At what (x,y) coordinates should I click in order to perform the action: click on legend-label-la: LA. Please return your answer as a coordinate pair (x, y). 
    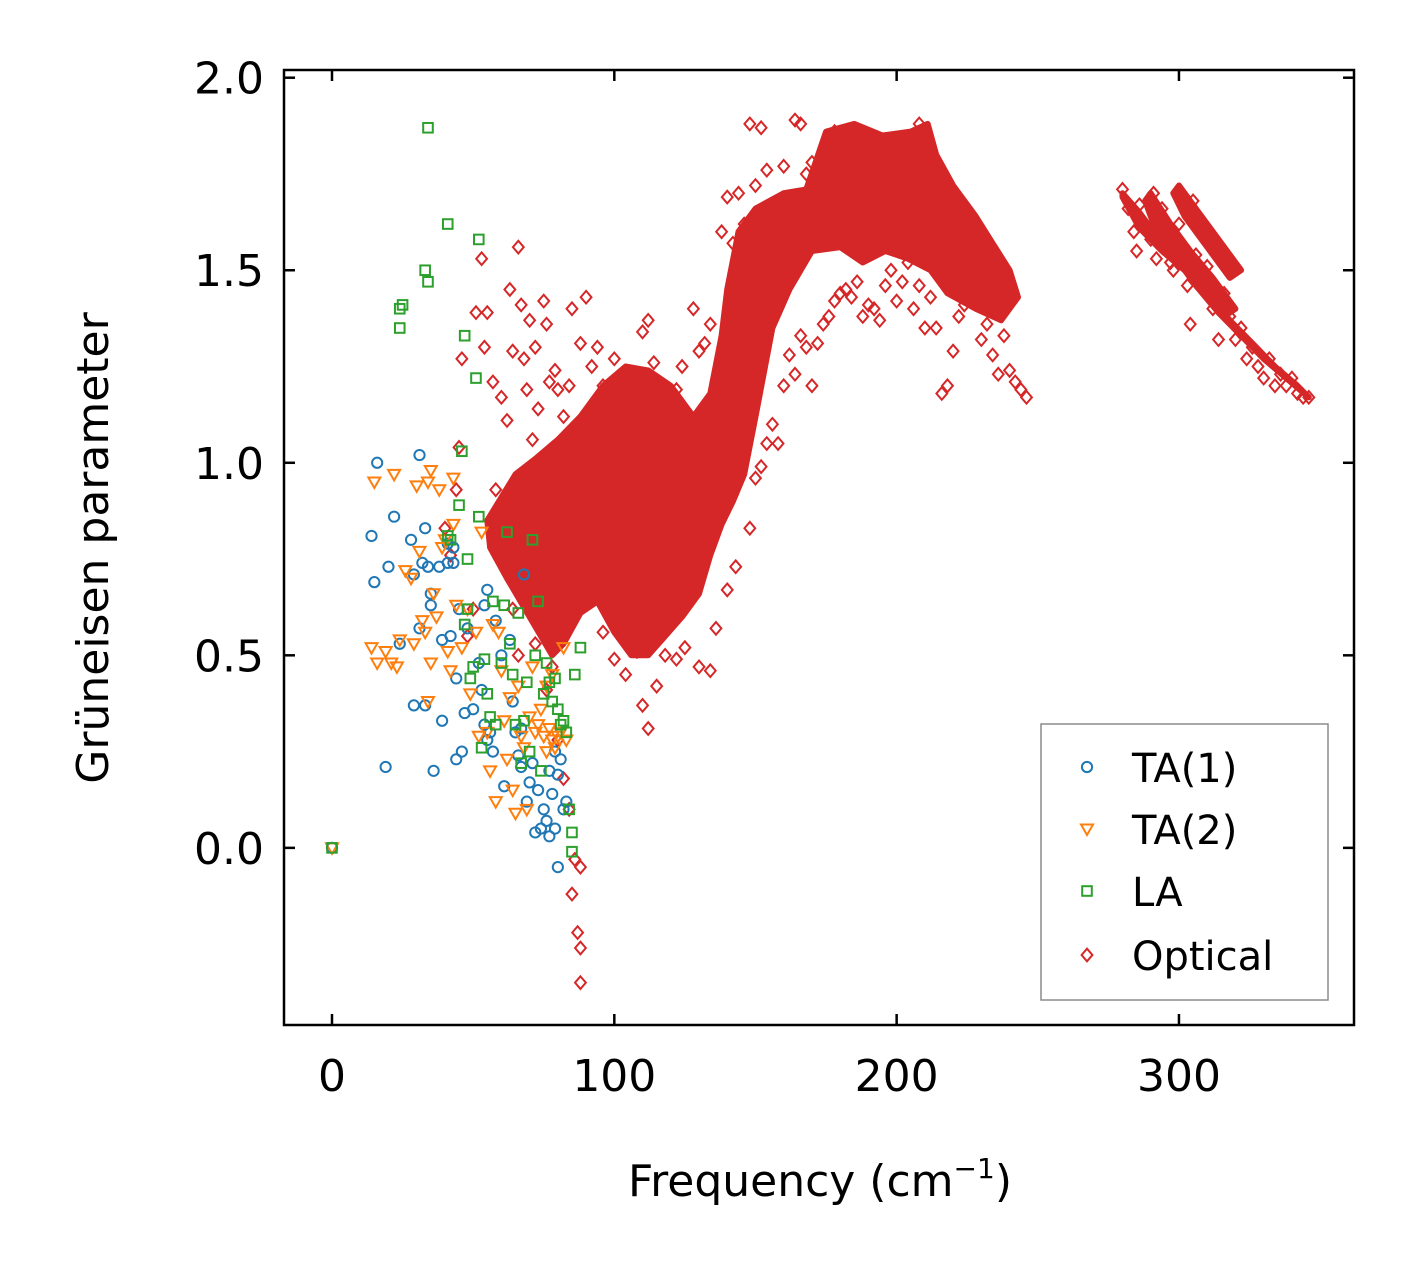
    Looking at the image, I should click on (1157, 893).